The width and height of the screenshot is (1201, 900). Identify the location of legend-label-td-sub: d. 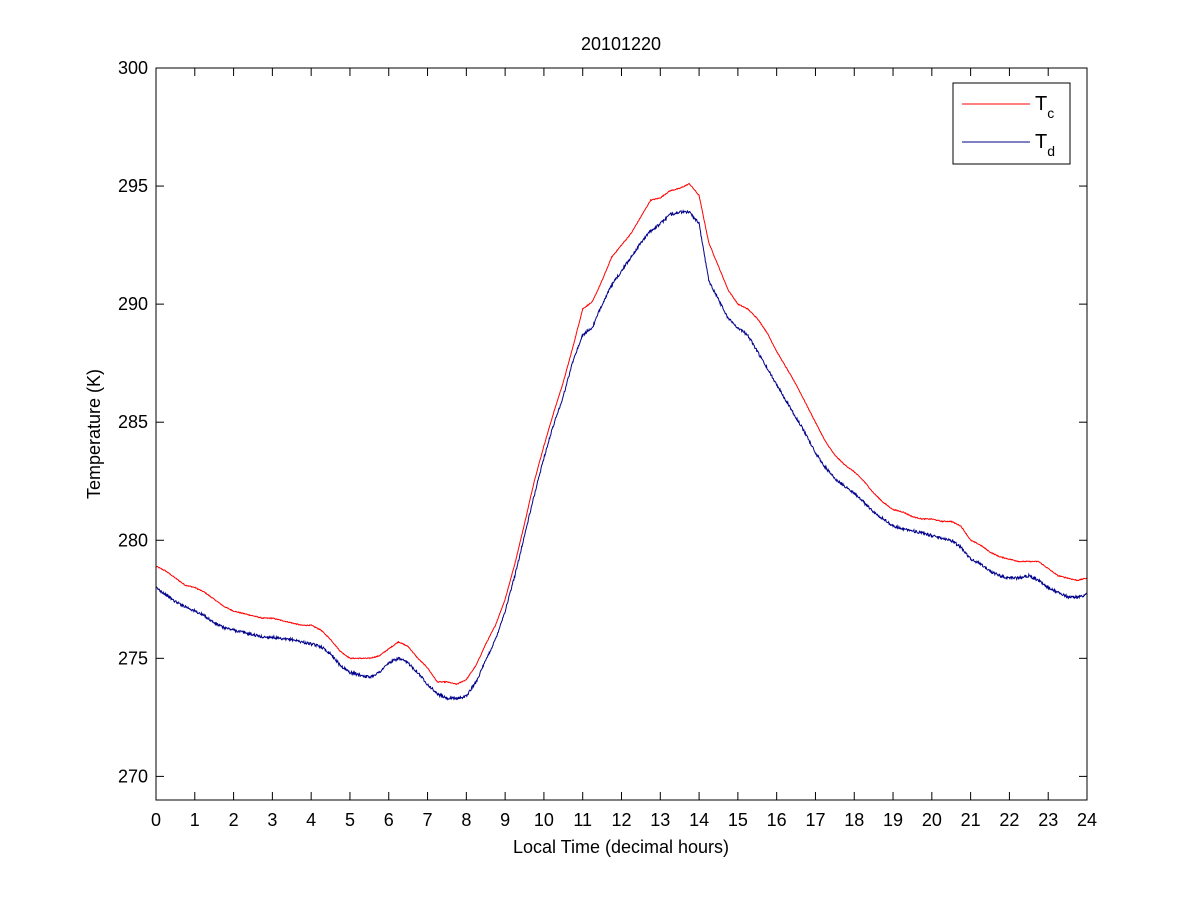
(1051, 151).